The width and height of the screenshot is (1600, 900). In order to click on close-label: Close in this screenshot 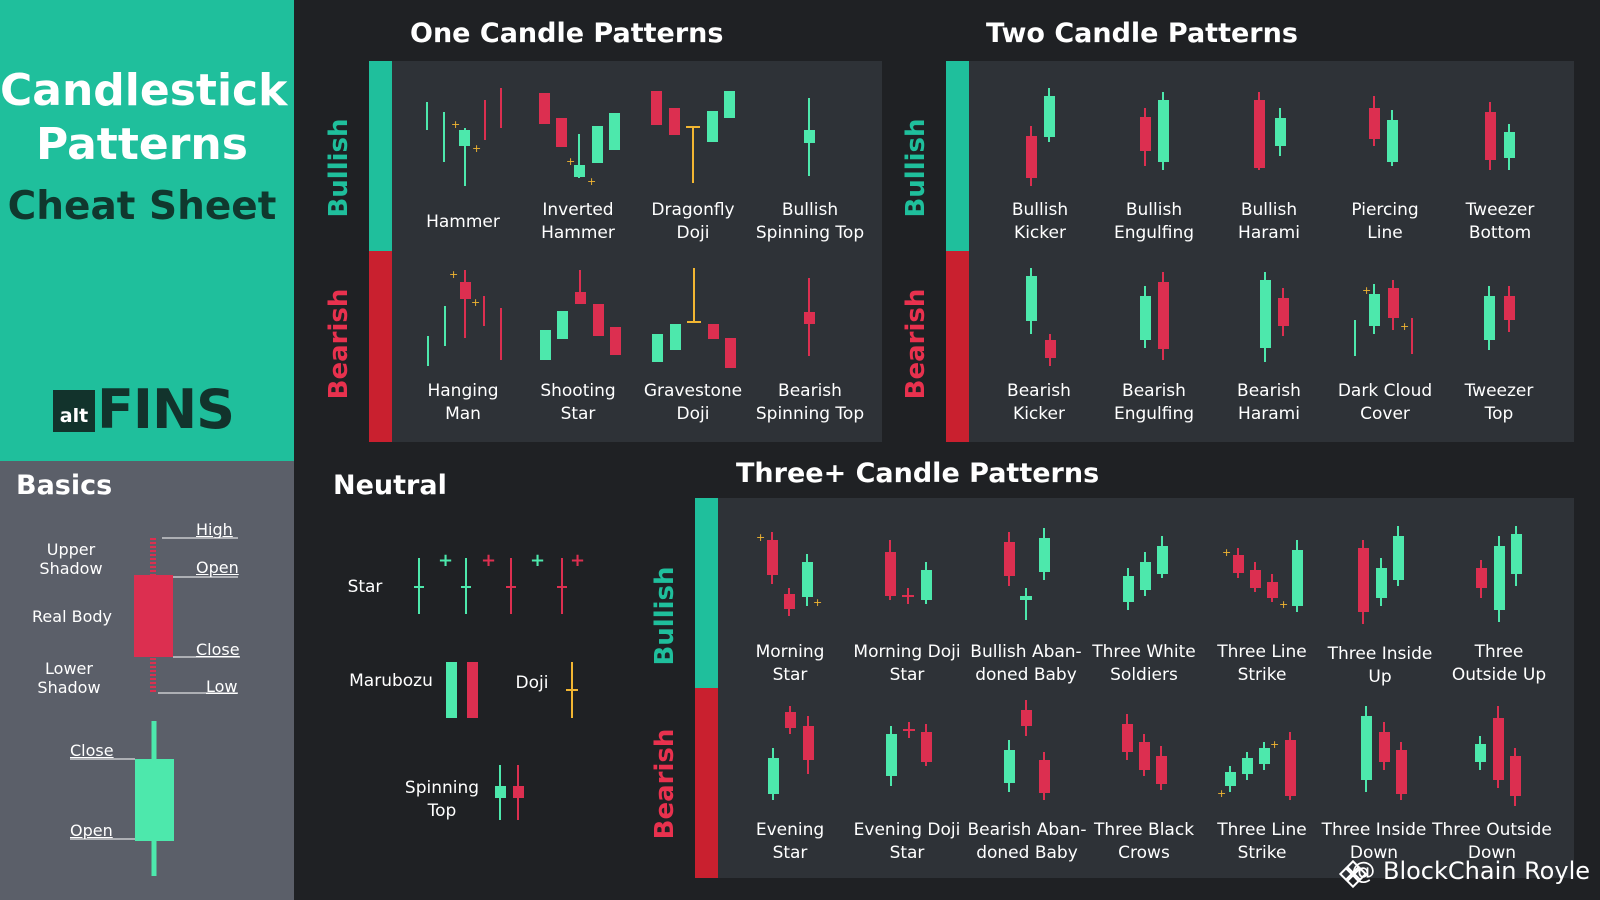, I will do `click(218, 649)`.